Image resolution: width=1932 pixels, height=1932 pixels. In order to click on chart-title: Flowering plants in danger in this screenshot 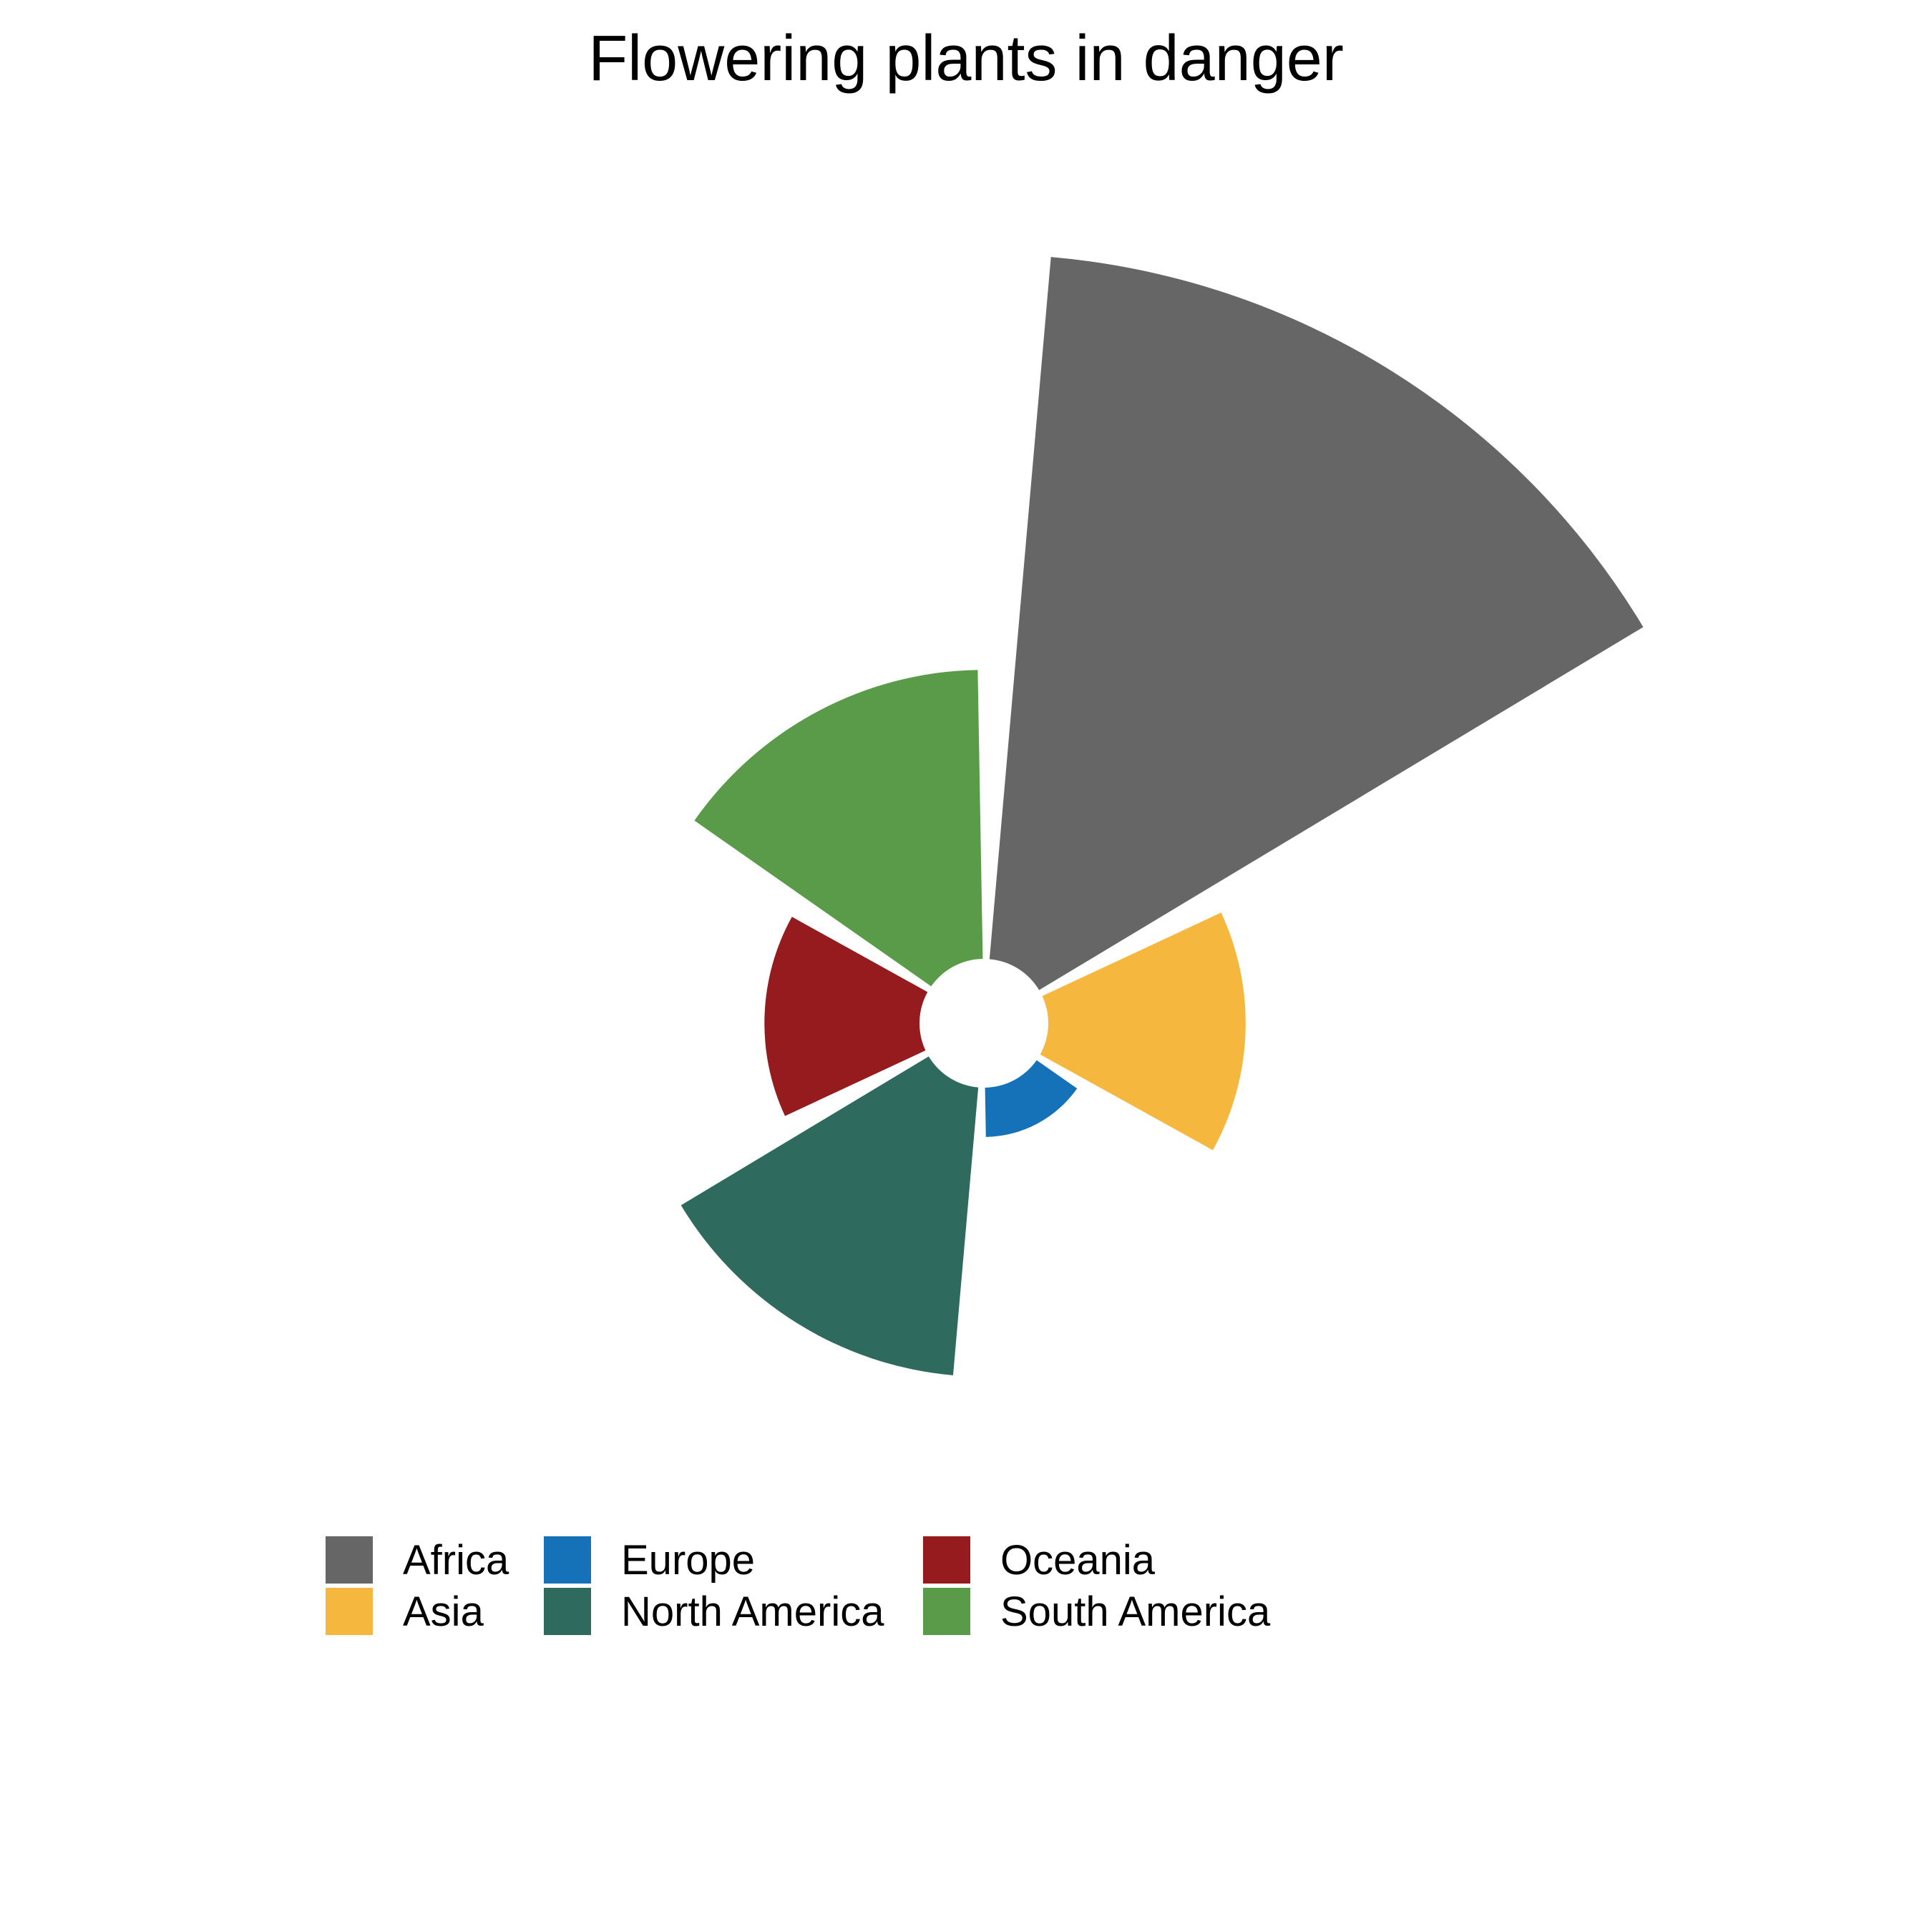, I will do `click(966, 59)`.